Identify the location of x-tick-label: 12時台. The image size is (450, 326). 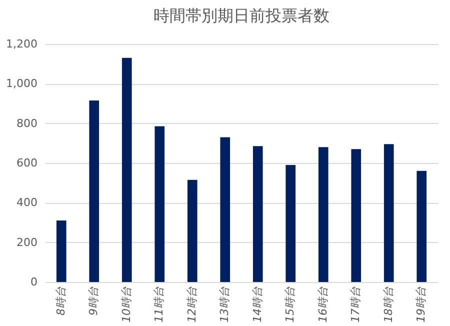
(191, 304).